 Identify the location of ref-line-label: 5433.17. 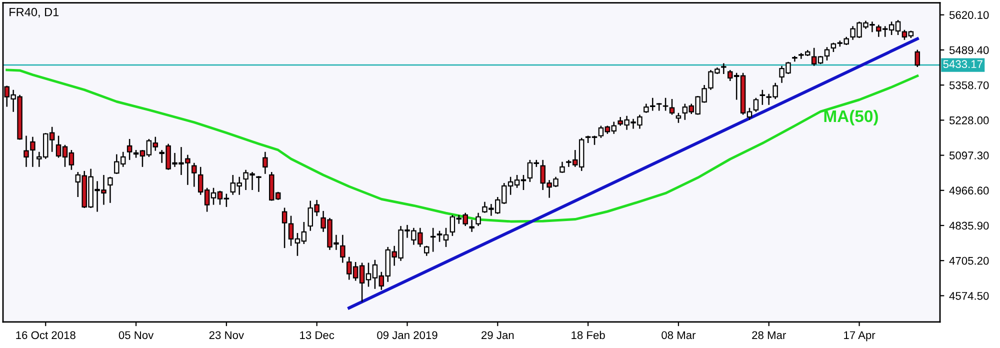
(962, 64).